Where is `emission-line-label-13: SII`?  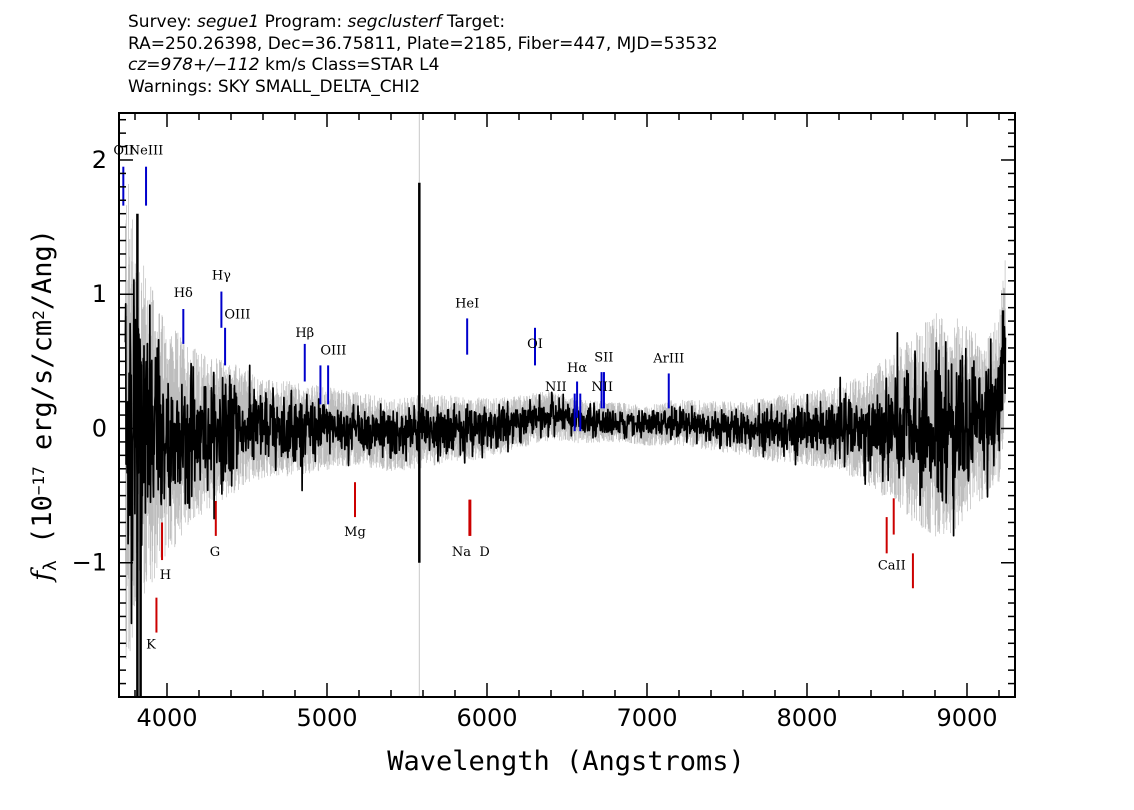
emission-line-label-13: SII is located at coordinates (603, 357).